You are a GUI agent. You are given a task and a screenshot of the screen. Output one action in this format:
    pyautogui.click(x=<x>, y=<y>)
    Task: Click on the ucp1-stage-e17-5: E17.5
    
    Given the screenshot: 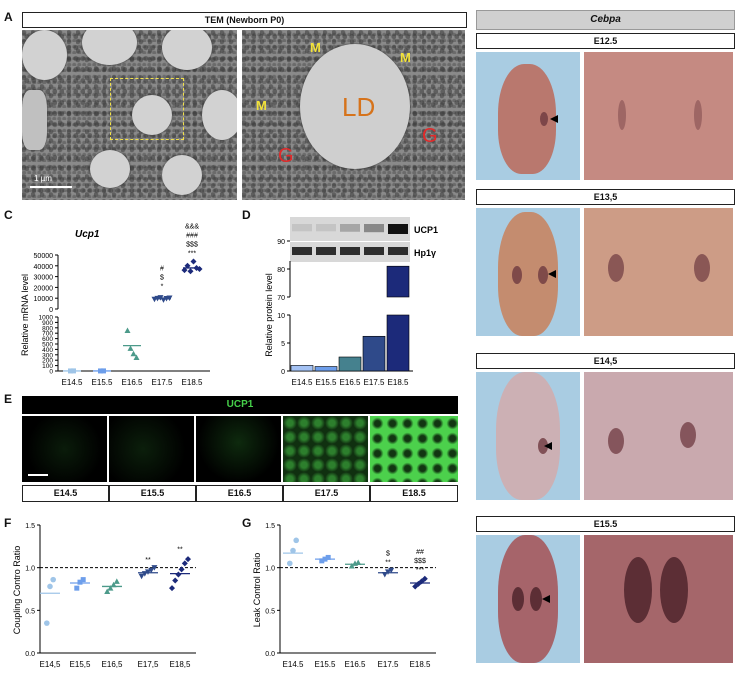 What is the action you would take?
    pyautogui.click(x=326, y=493)
    